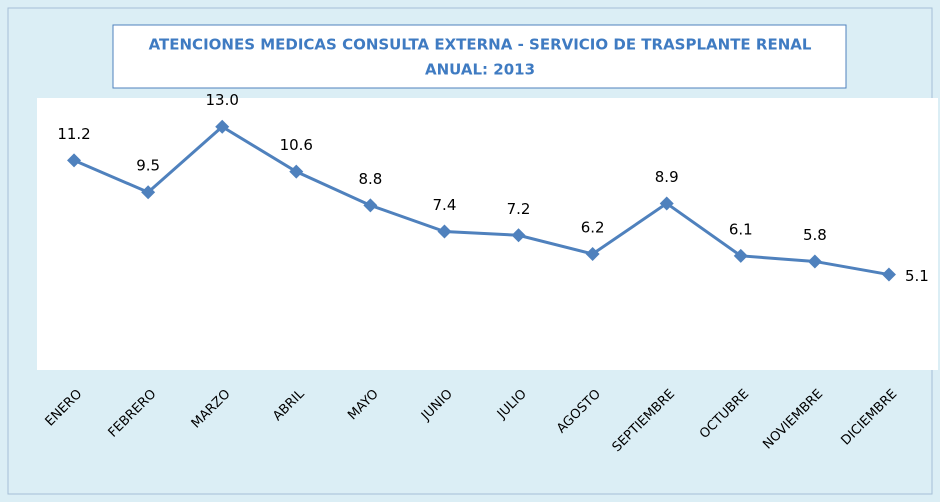 The width and height of the screenshot is (940, 502). I want to click on data-label: 7.2, so click(519, 209).